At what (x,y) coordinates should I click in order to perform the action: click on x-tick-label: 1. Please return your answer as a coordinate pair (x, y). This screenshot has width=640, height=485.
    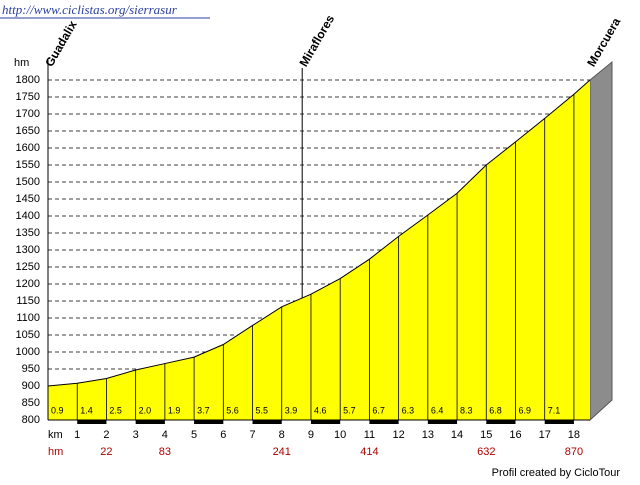
    Looking at the image, I should click on (77, 435).